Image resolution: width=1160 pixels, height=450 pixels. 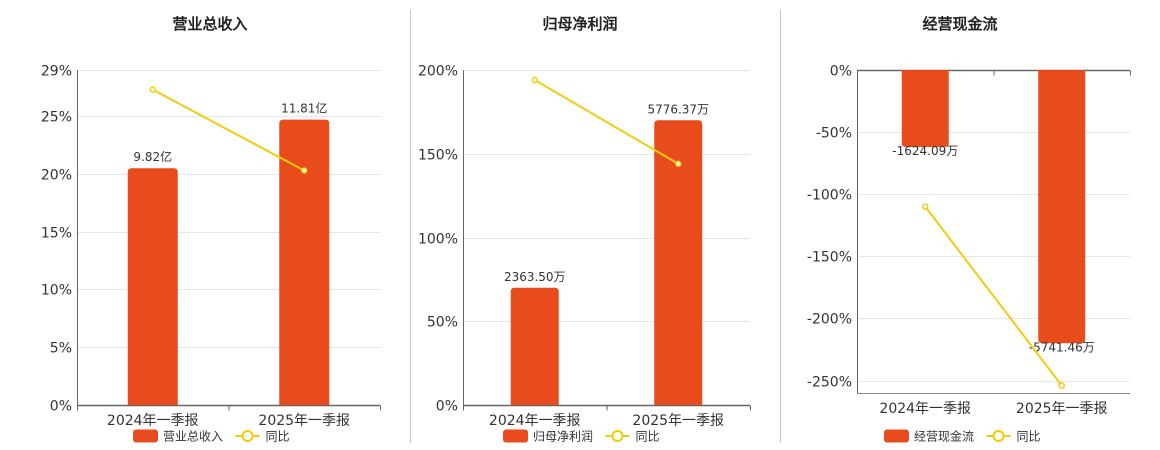 I want to click on y-tick-label: -50%, so click(x=834, y=134).